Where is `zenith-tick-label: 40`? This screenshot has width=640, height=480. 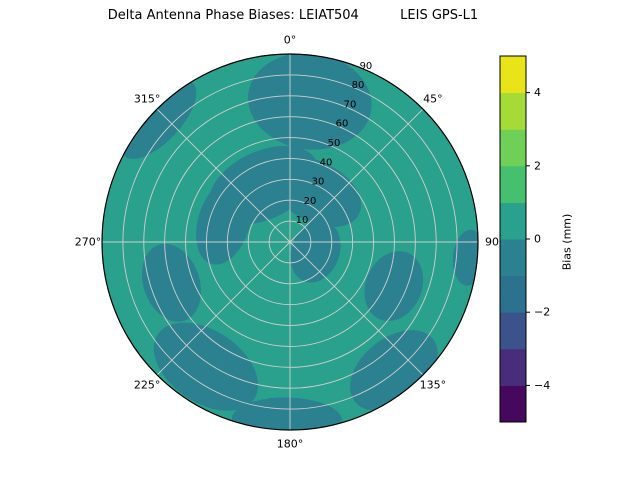
zenith-tick-label: 40 is located at coordinates (326, 162).